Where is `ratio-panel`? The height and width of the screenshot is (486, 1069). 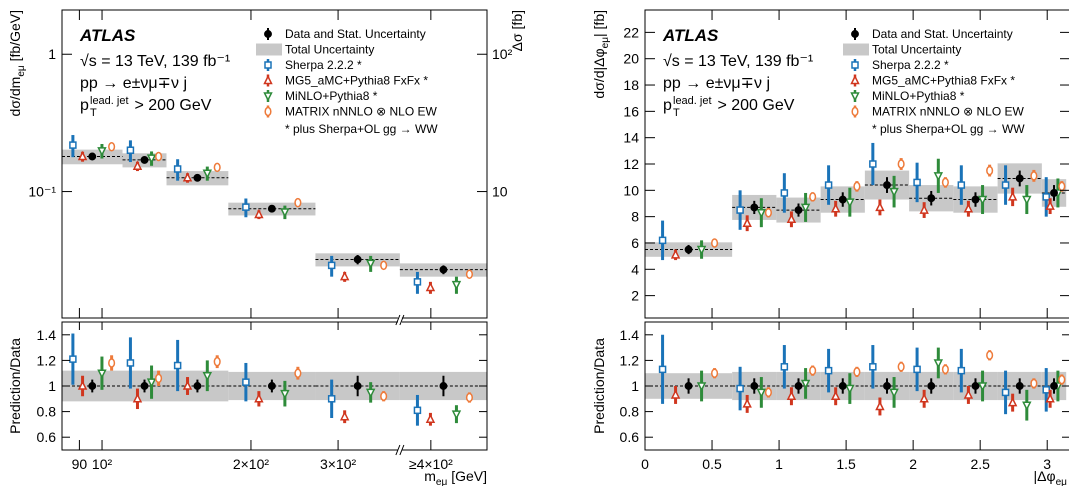 ratio-panel is located at coordinates (856, 377).